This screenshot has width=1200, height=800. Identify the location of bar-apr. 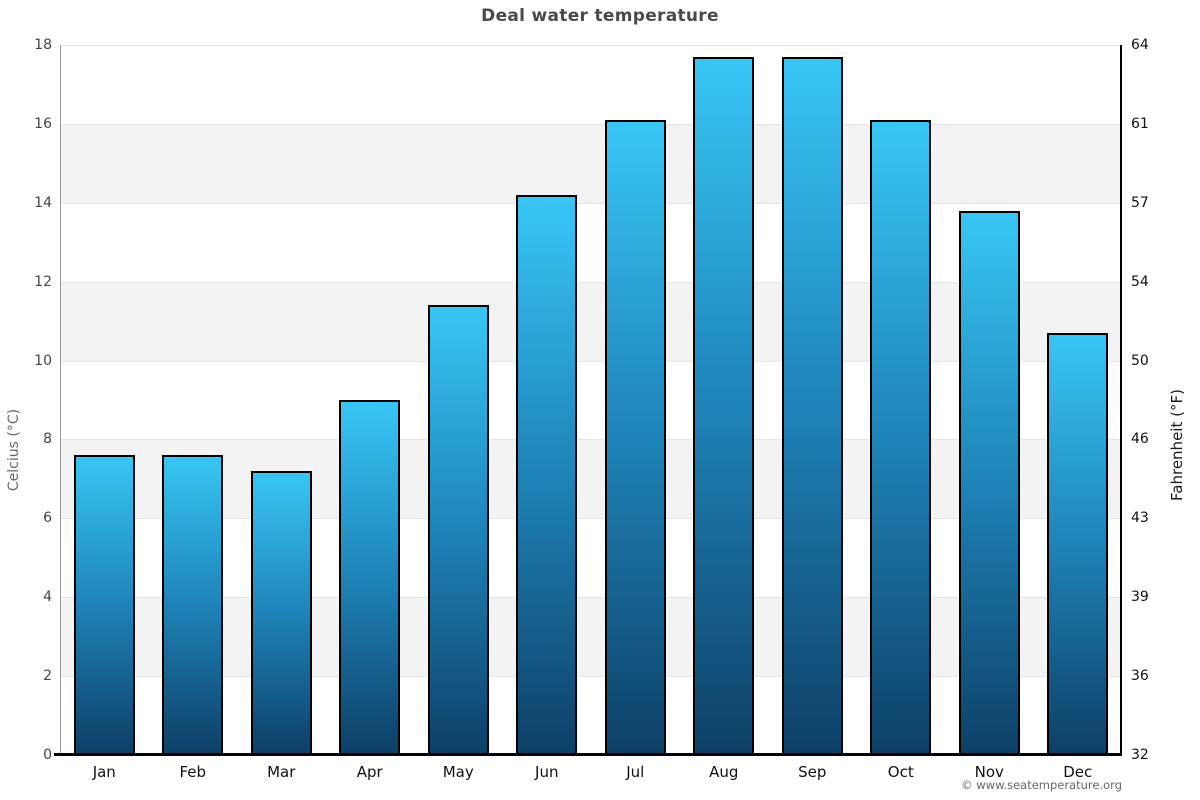
(370, 577).